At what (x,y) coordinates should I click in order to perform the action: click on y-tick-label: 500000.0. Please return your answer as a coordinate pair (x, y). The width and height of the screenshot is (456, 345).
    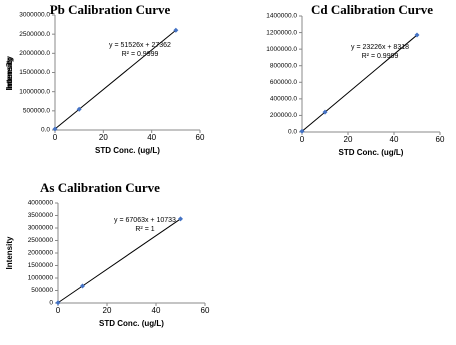
    Looking at the image, I should click on (36, 111).